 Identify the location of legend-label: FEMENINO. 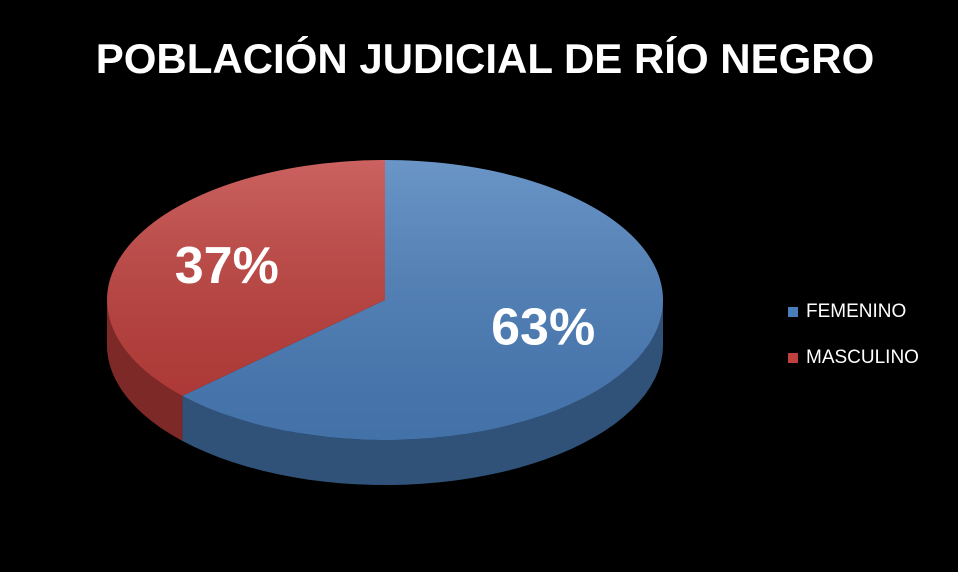
(856, 311).